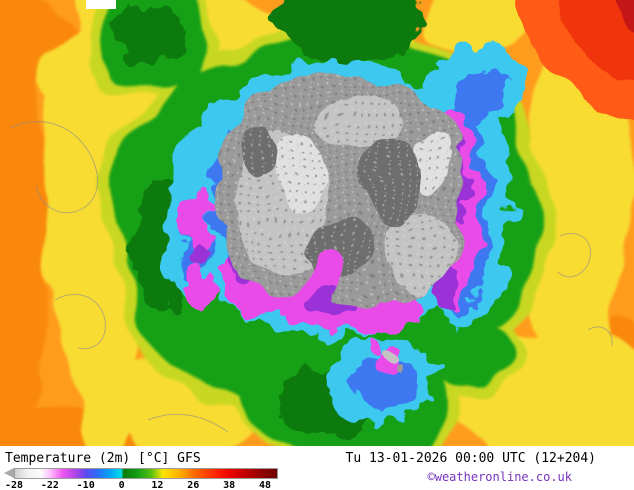 Image resolution: width=634 pixels, height=490 pixels. Describe the element at coordinates (146, 473) in the screenshot. I see `legend-color-bar` at that location.